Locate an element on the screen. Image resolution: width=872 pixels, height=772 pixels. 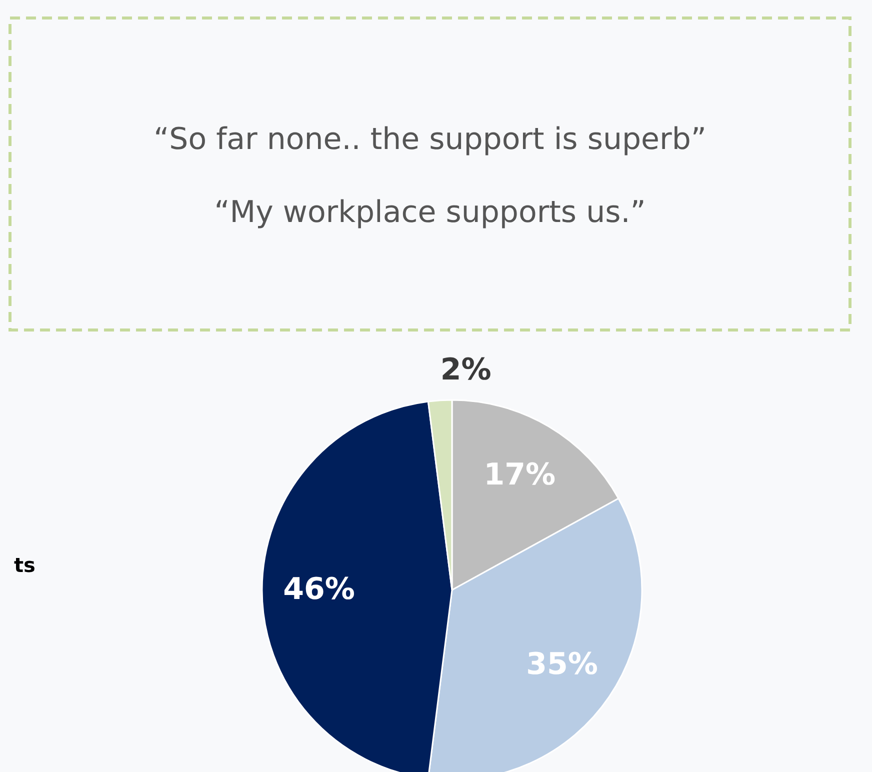
data-label: 46% is located at coordinates (319, 589).